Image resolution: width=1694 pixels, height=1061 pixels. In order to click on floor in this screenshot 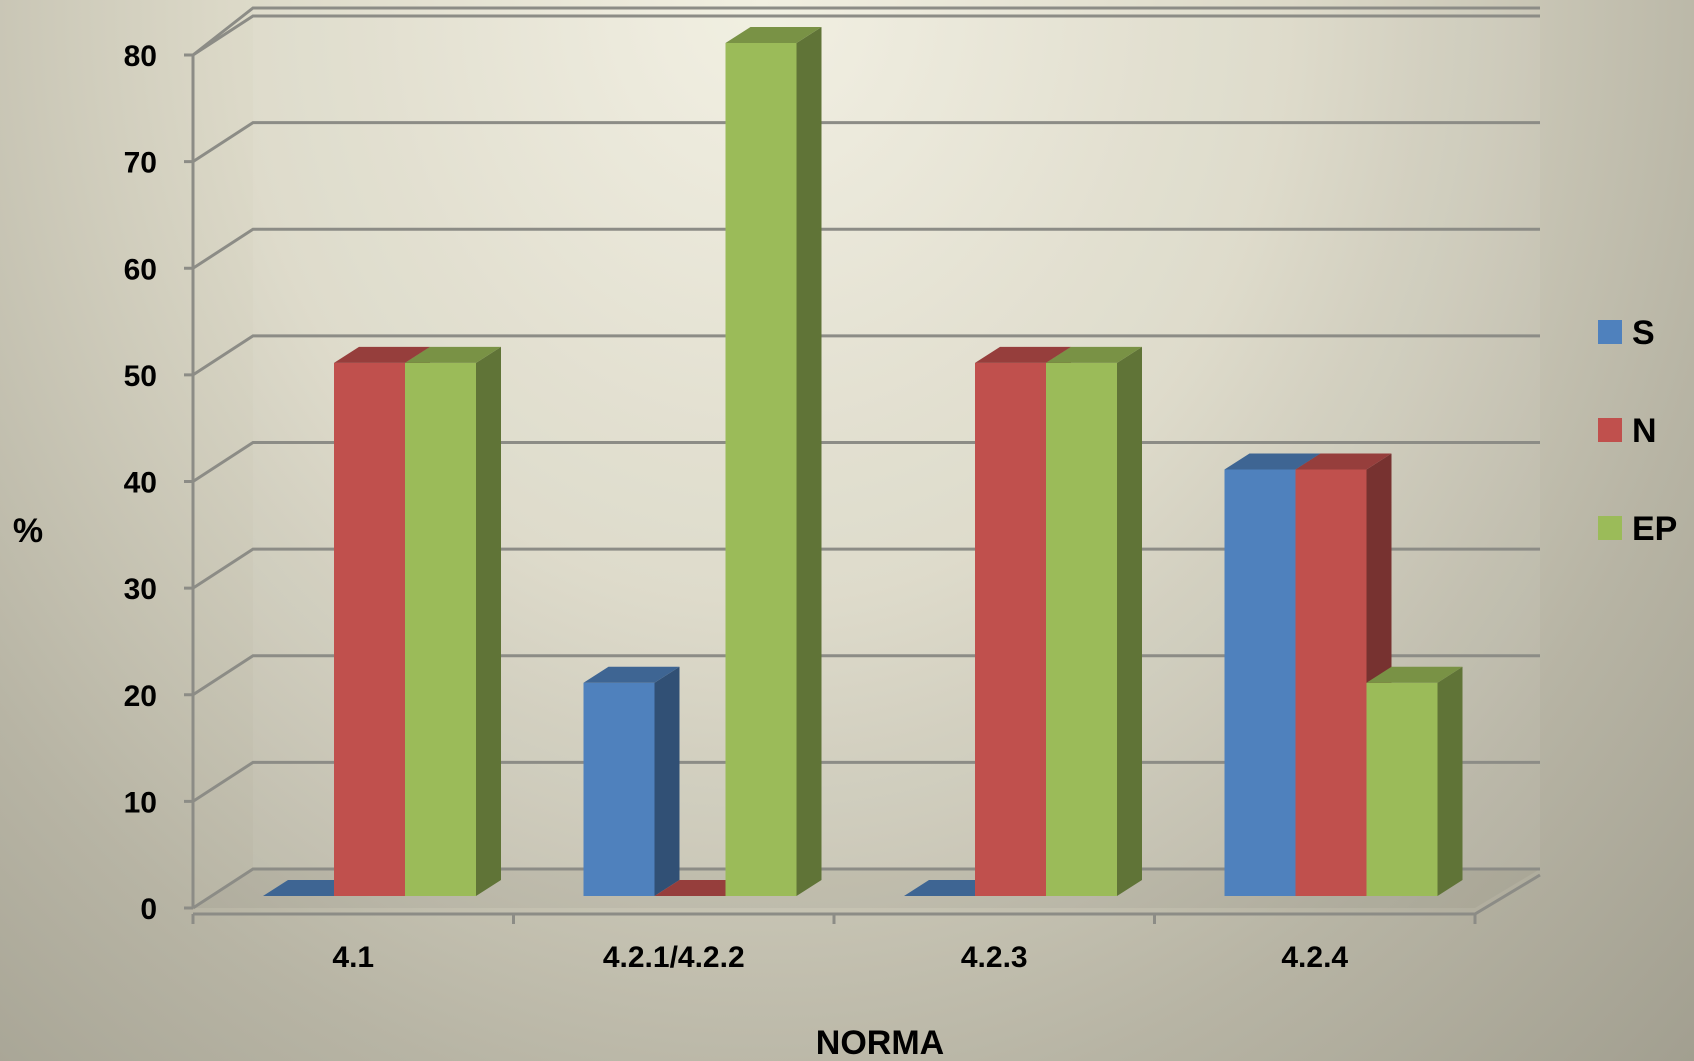, I will do `click(866, 888)`.